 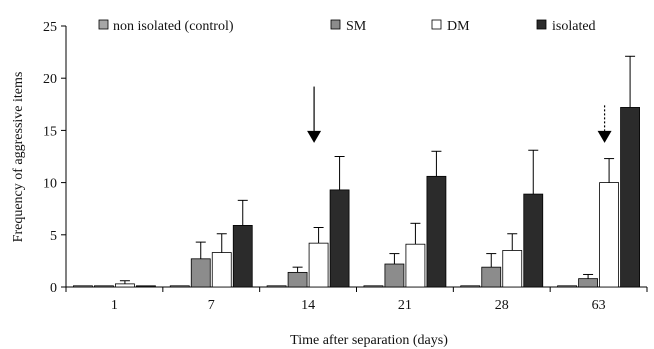 I want to click on legend-label-dm: DM, so click(x=458, y=26).